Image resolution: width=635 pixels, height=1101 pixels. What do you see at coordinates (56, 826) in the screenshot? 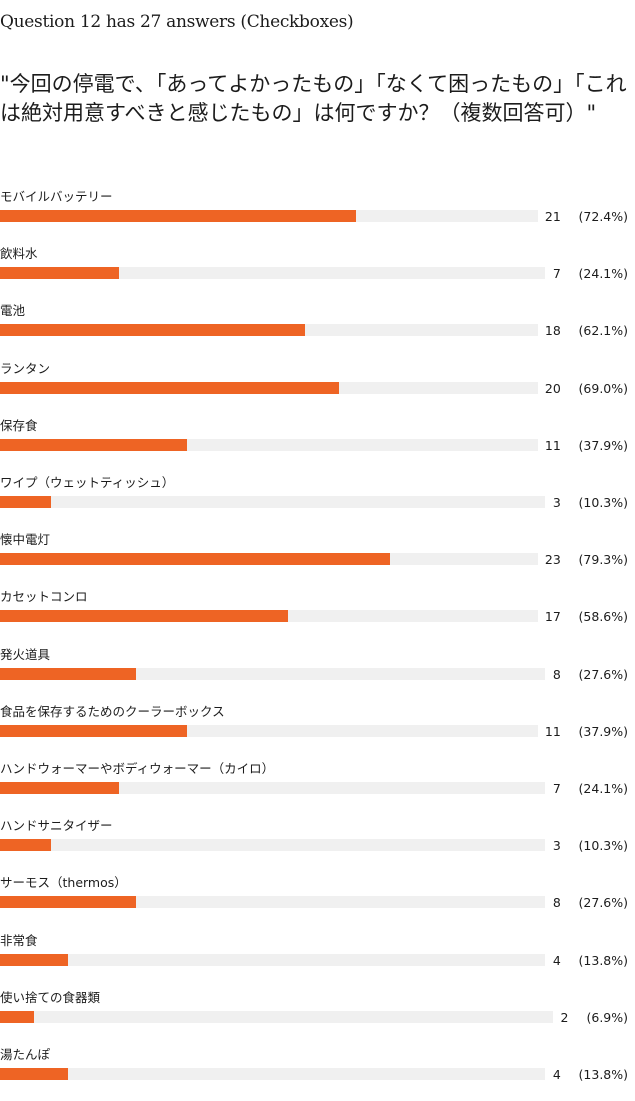
I see `answer-label: ハンドサニタイザー` at bounding box center [56, 826].